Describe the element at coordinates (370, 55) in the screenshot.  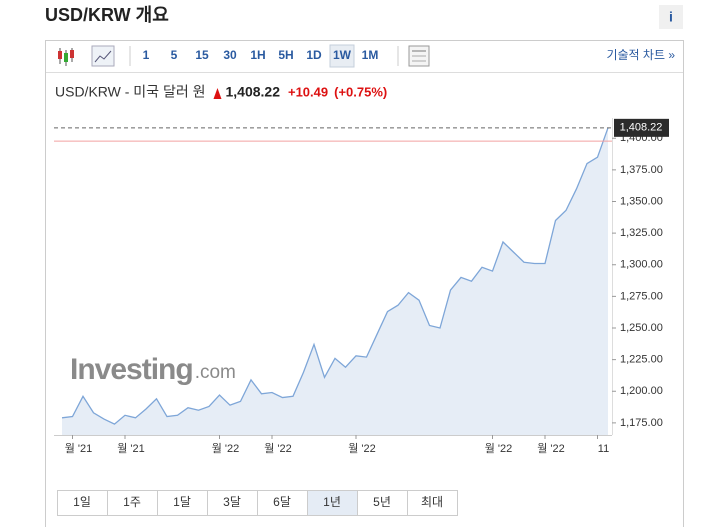
I see `interval-button: 1M` at that location.